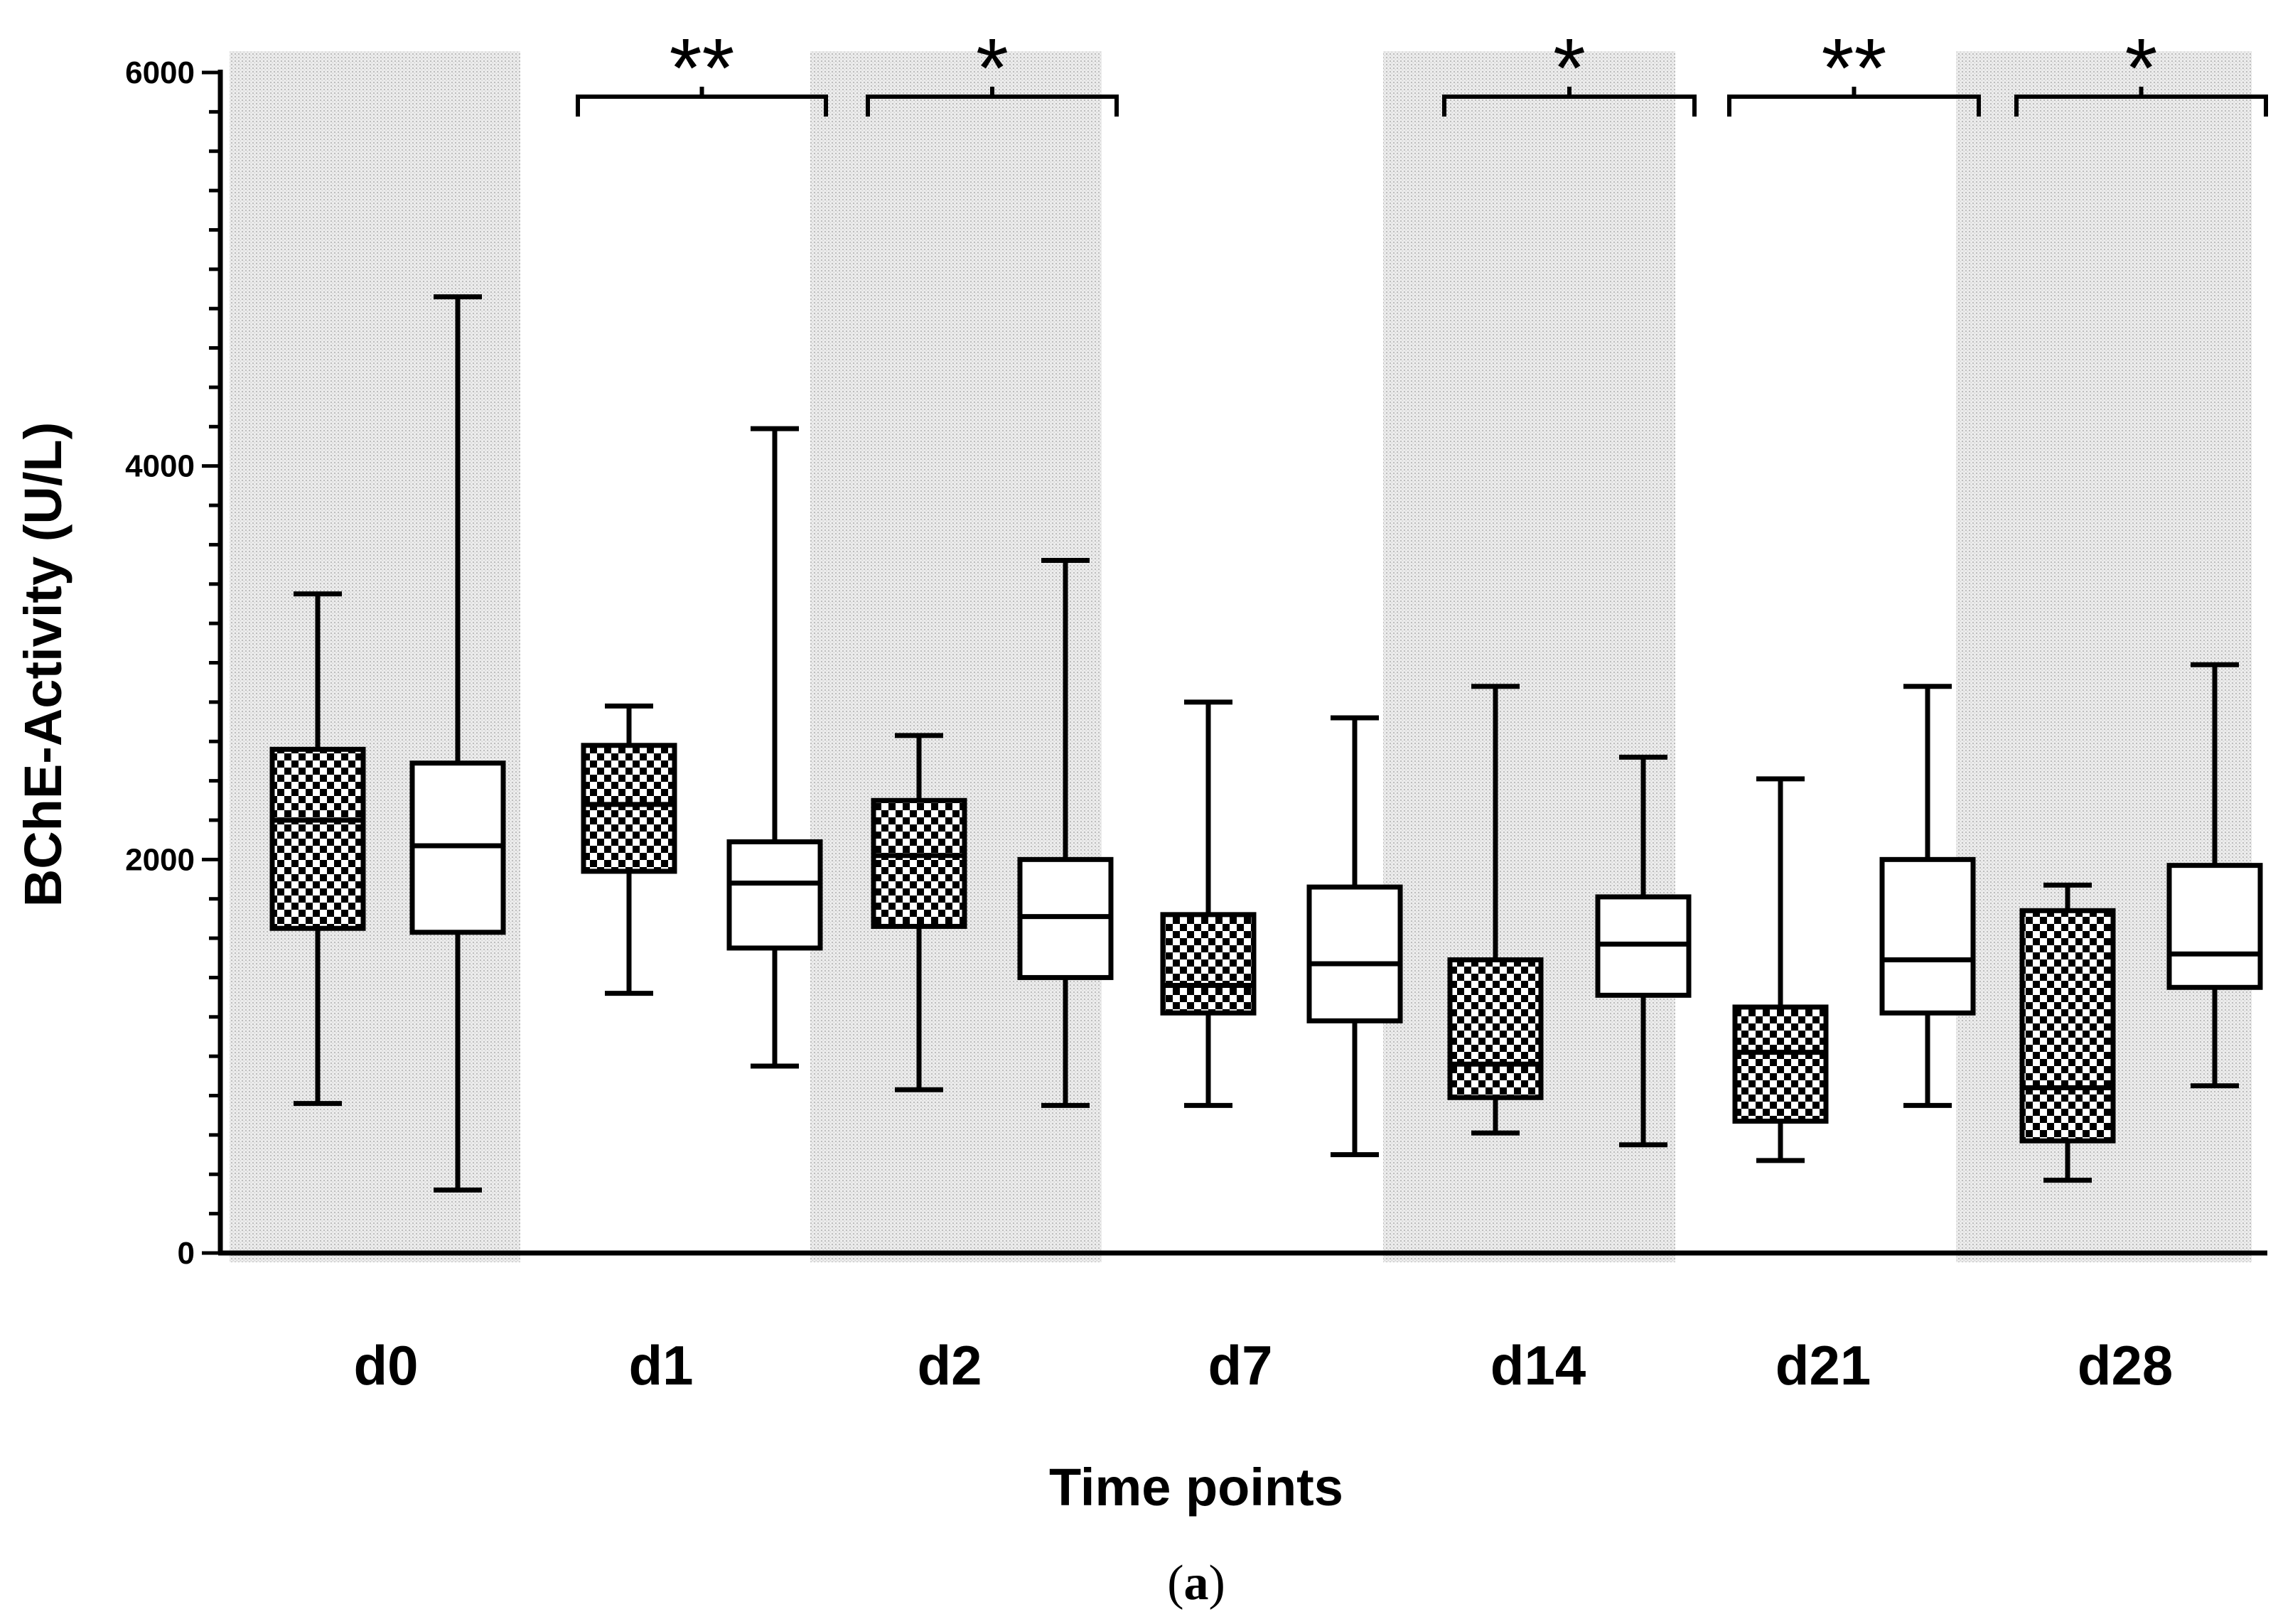 The width and height of the screenshot is (2278, 1624). What do you see at coordinates (457, 743) in the screenshot?
I see `box-d0-series2` at bounding box center [457, 743].